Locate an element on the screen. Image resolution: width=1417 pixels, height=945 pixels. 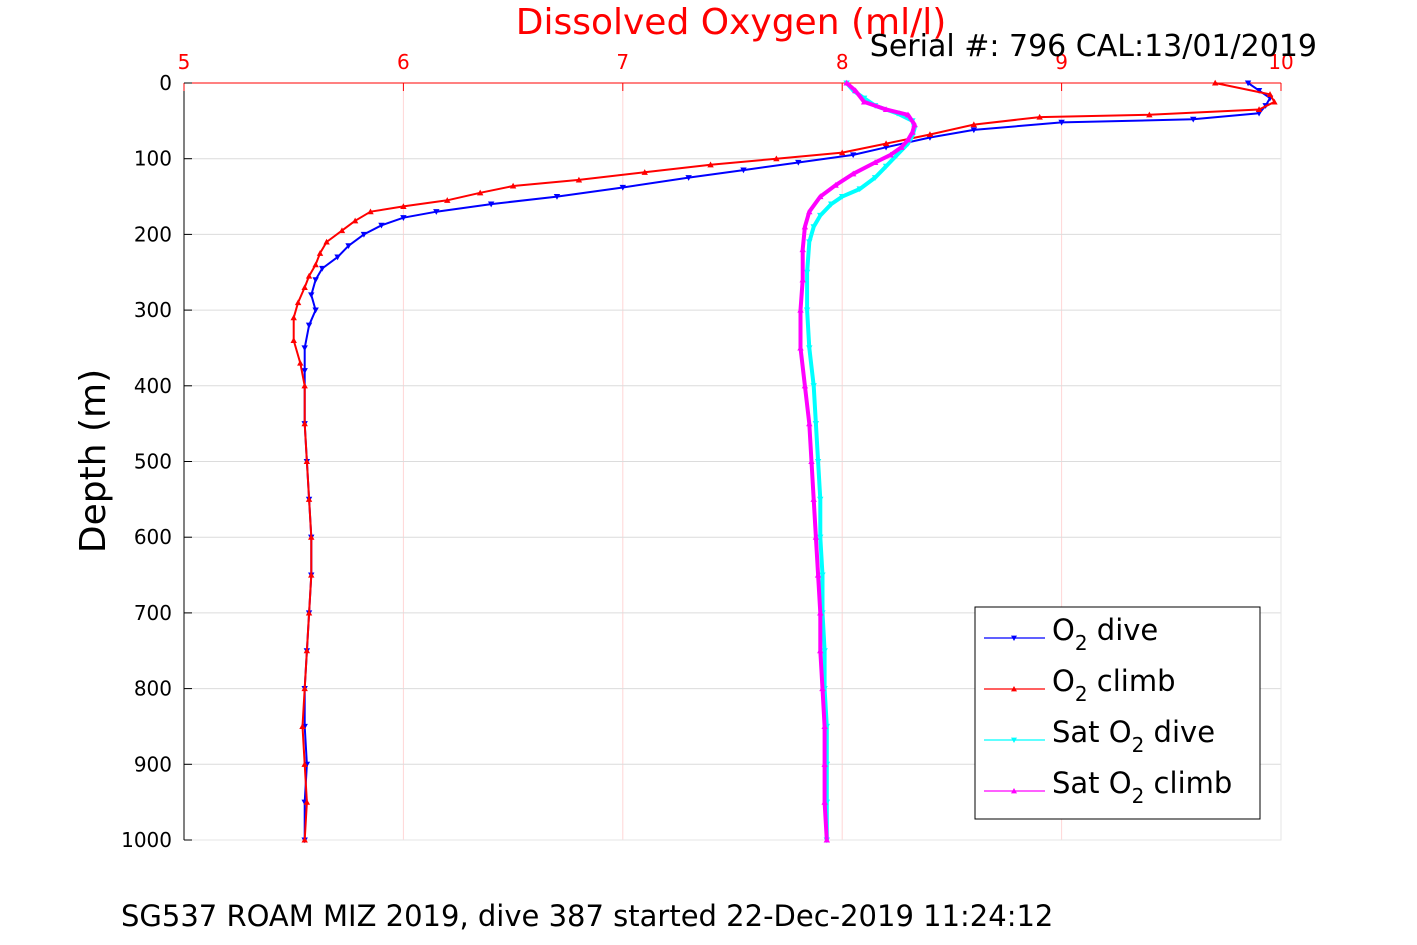
y-tick-label: 400 is located at coordinates (153, 386).